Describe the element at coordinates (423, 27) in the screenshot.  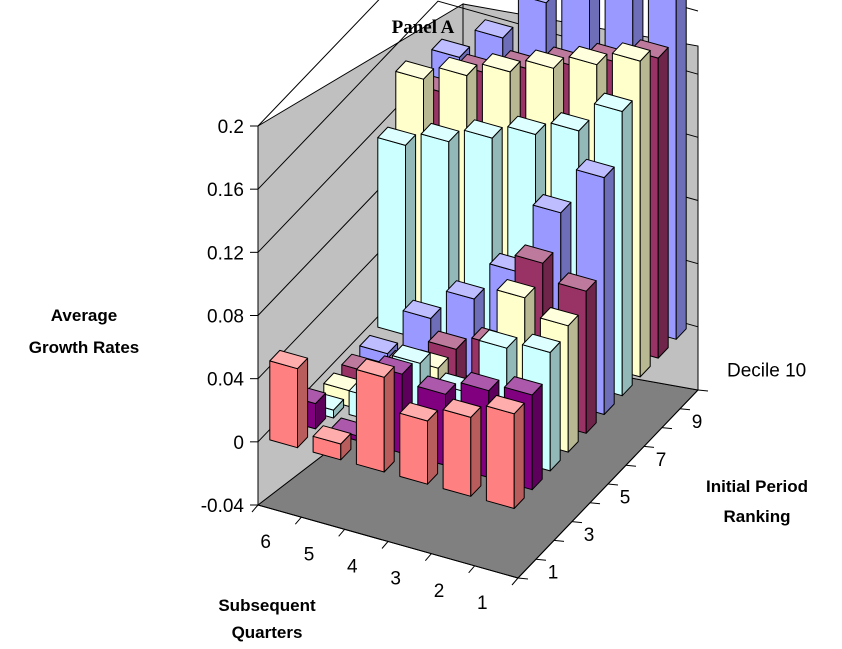
I see `chart-title: Panel A` at that location.